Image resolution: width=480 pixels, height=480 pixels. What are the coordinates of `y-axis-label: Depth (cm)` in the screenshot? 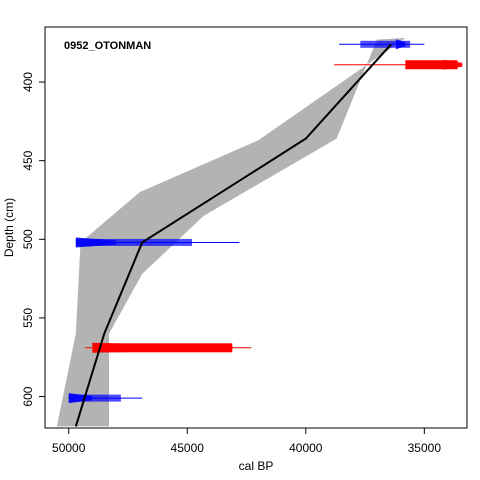 It's located at (9, 227).